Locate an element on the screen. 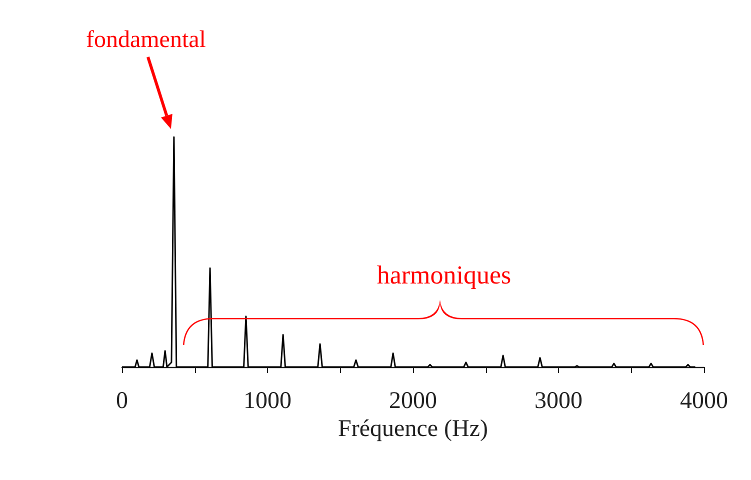 The image size is (751, 480). x-tick-label: 1000 is located at coordinates (268, 401).